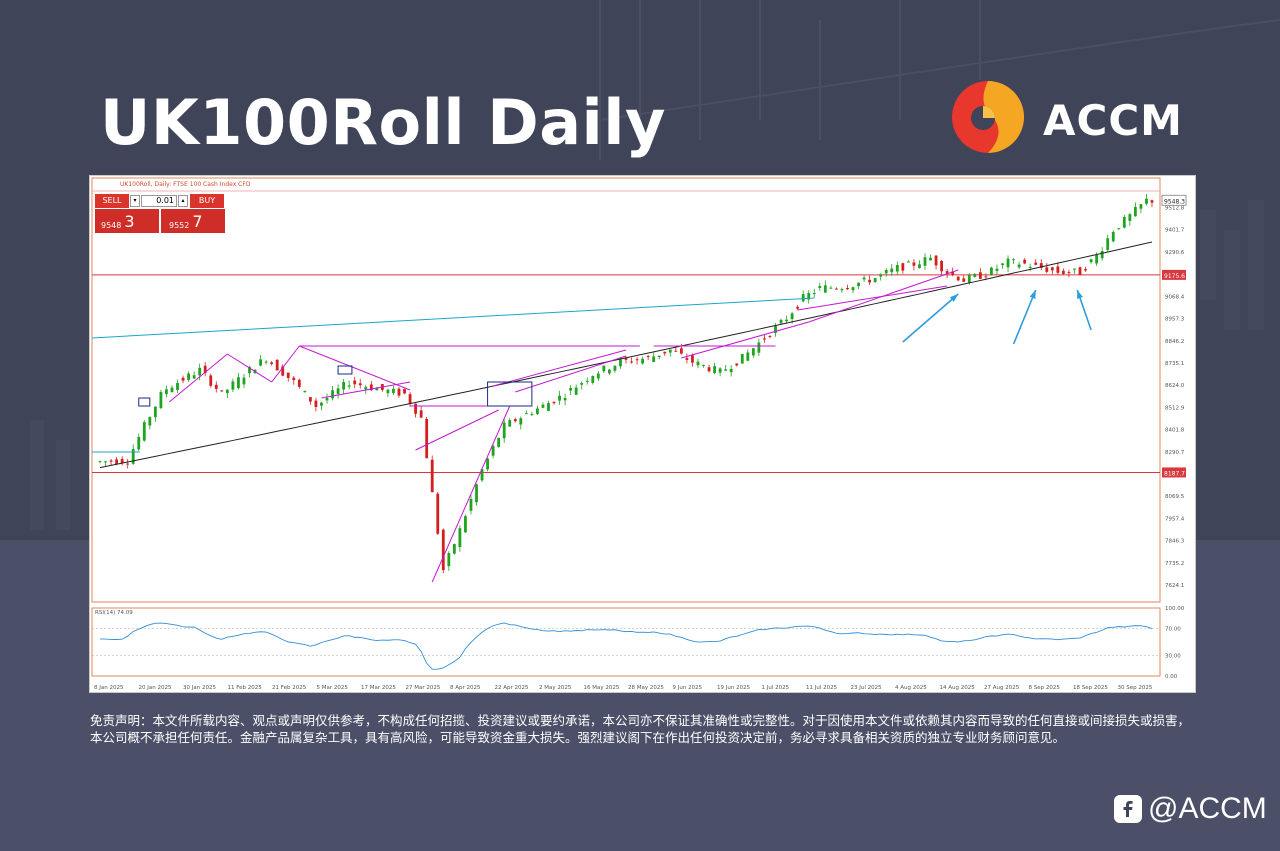 This screenshot has width=1280, height=851. I want to click on lot-size-input: 0.01, so click(159, 201).